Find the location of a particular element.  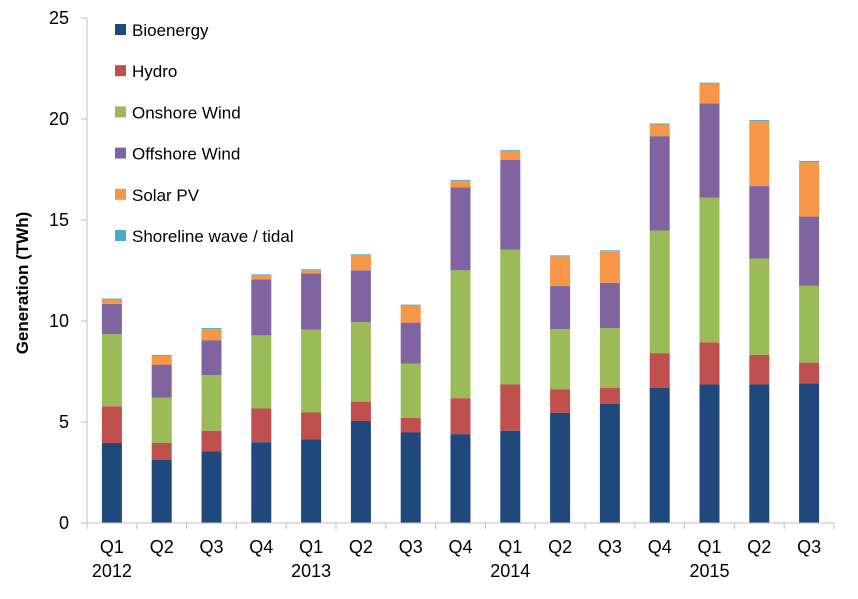

x-tick-label-quarter: Q3 is located at coordinates (211, 547).